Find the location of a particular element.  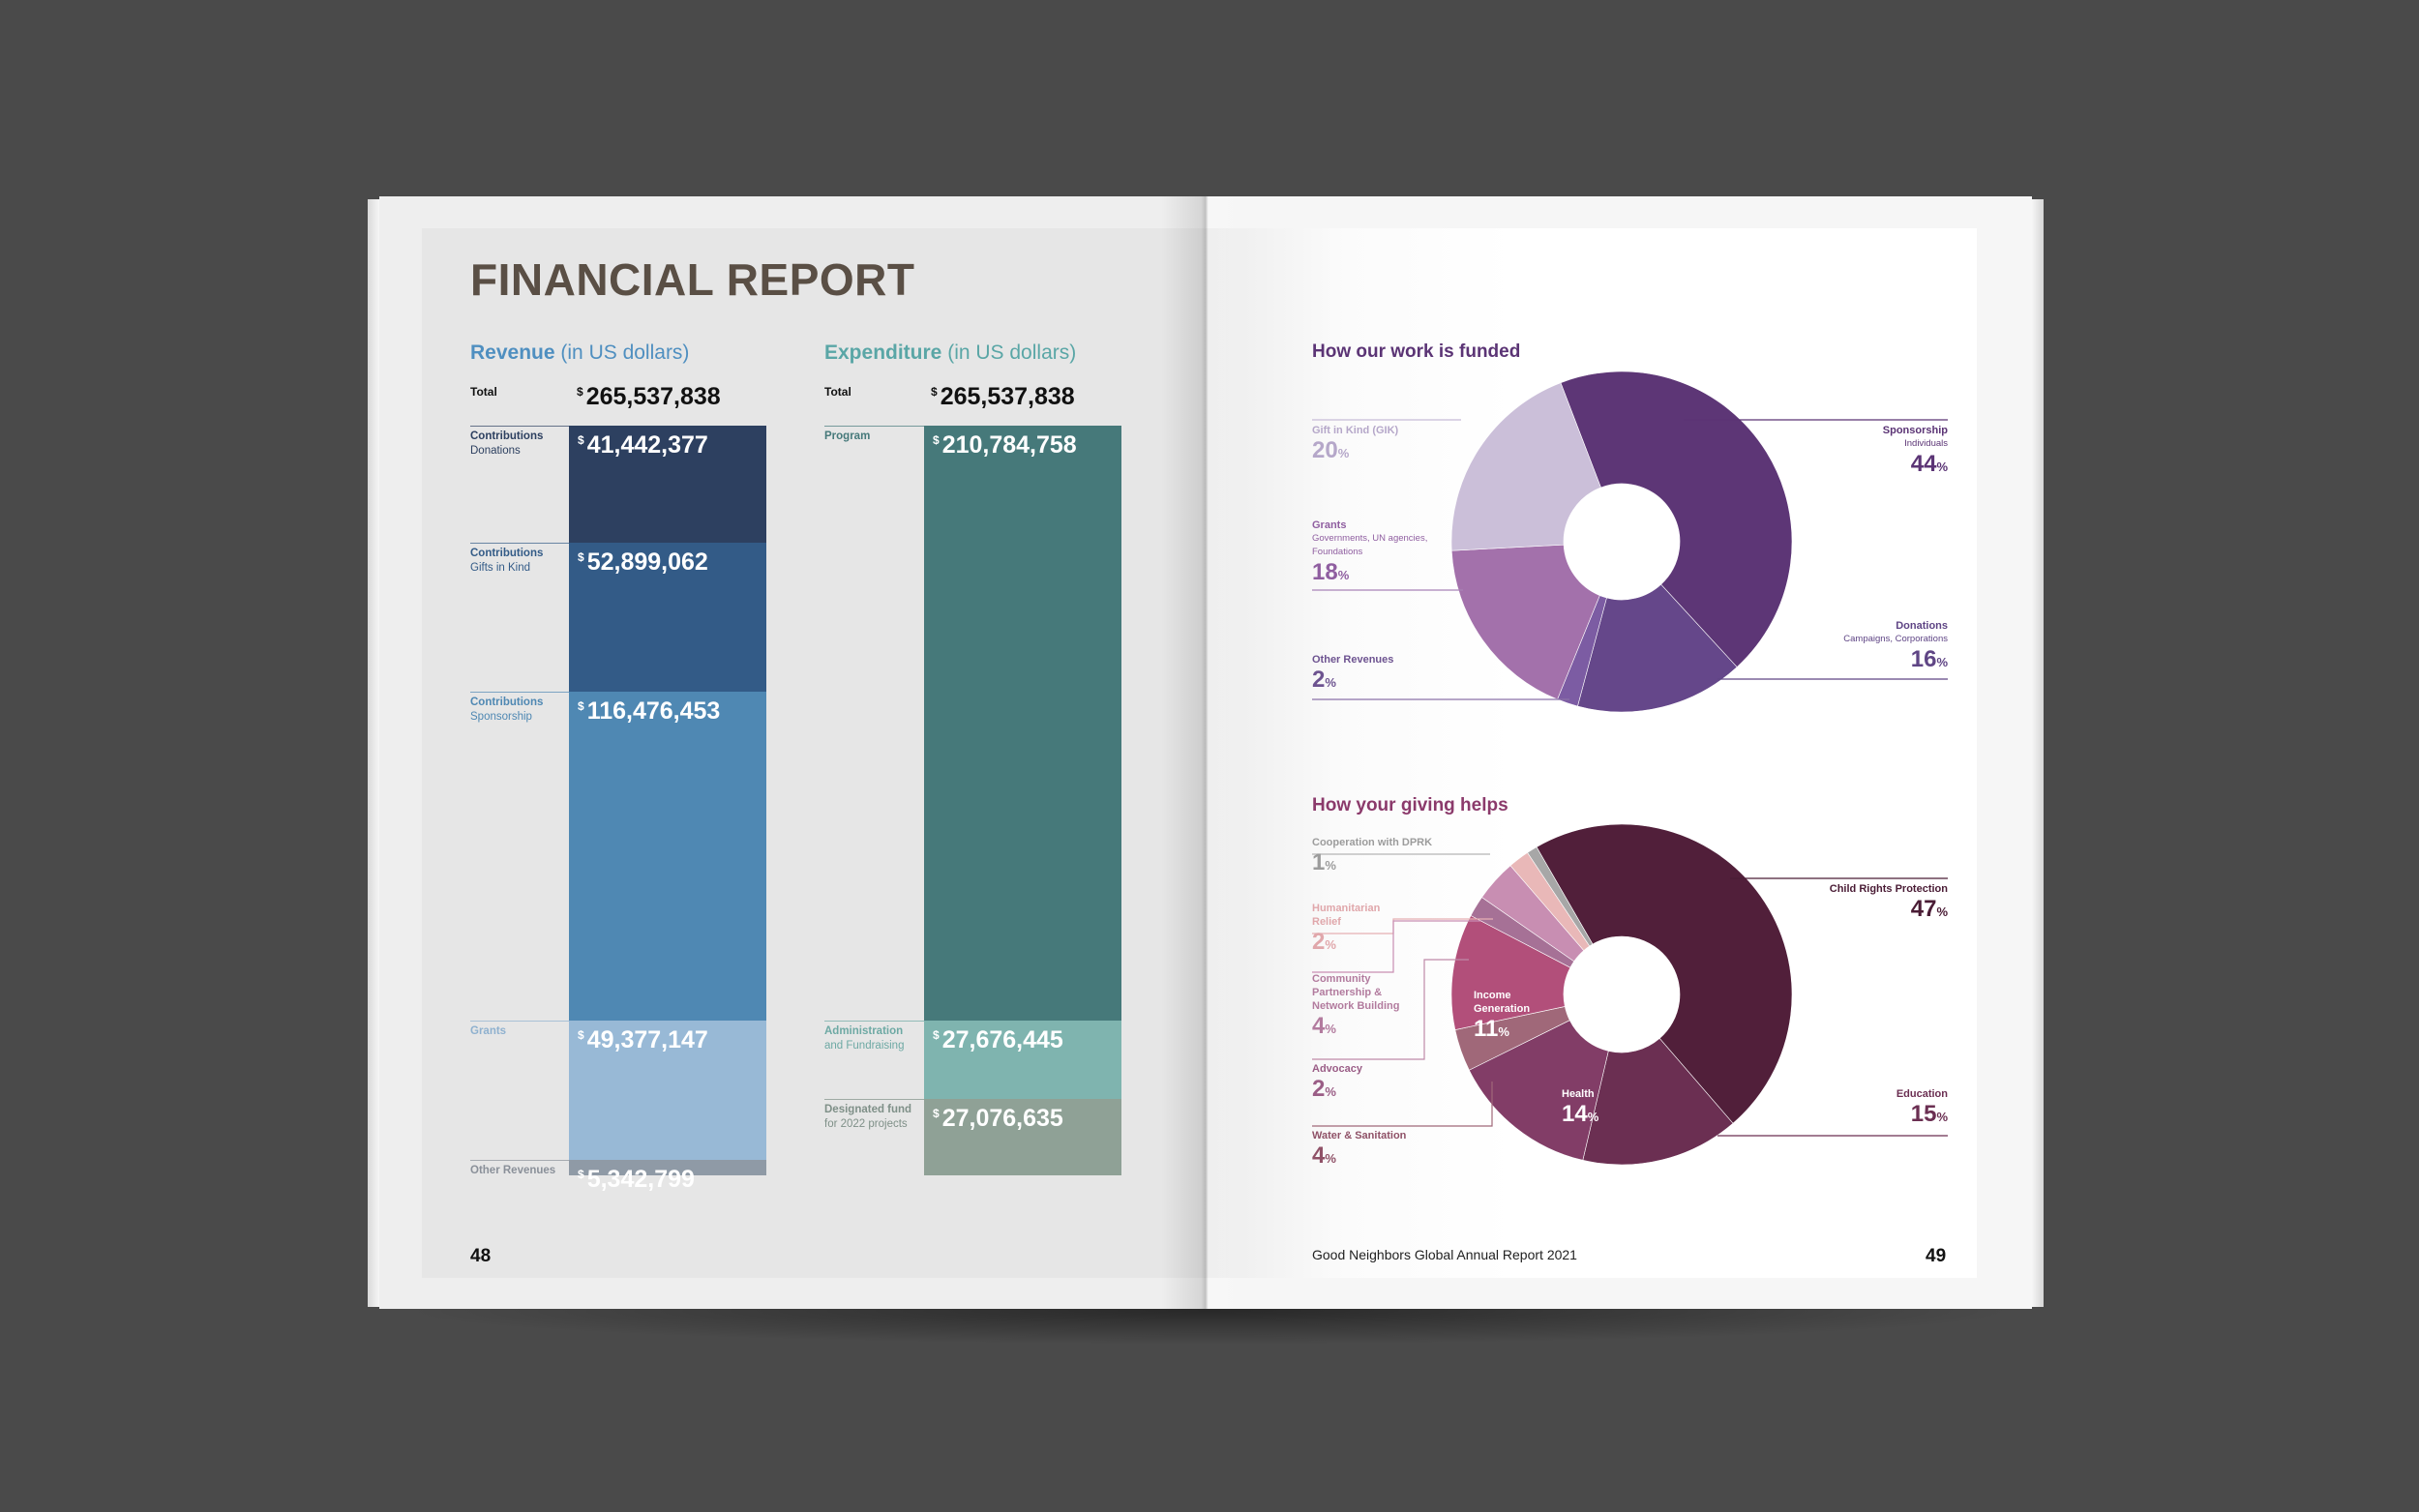

revenue-segment-label-4: Other Revenues is located at coordinates (513, 1171).